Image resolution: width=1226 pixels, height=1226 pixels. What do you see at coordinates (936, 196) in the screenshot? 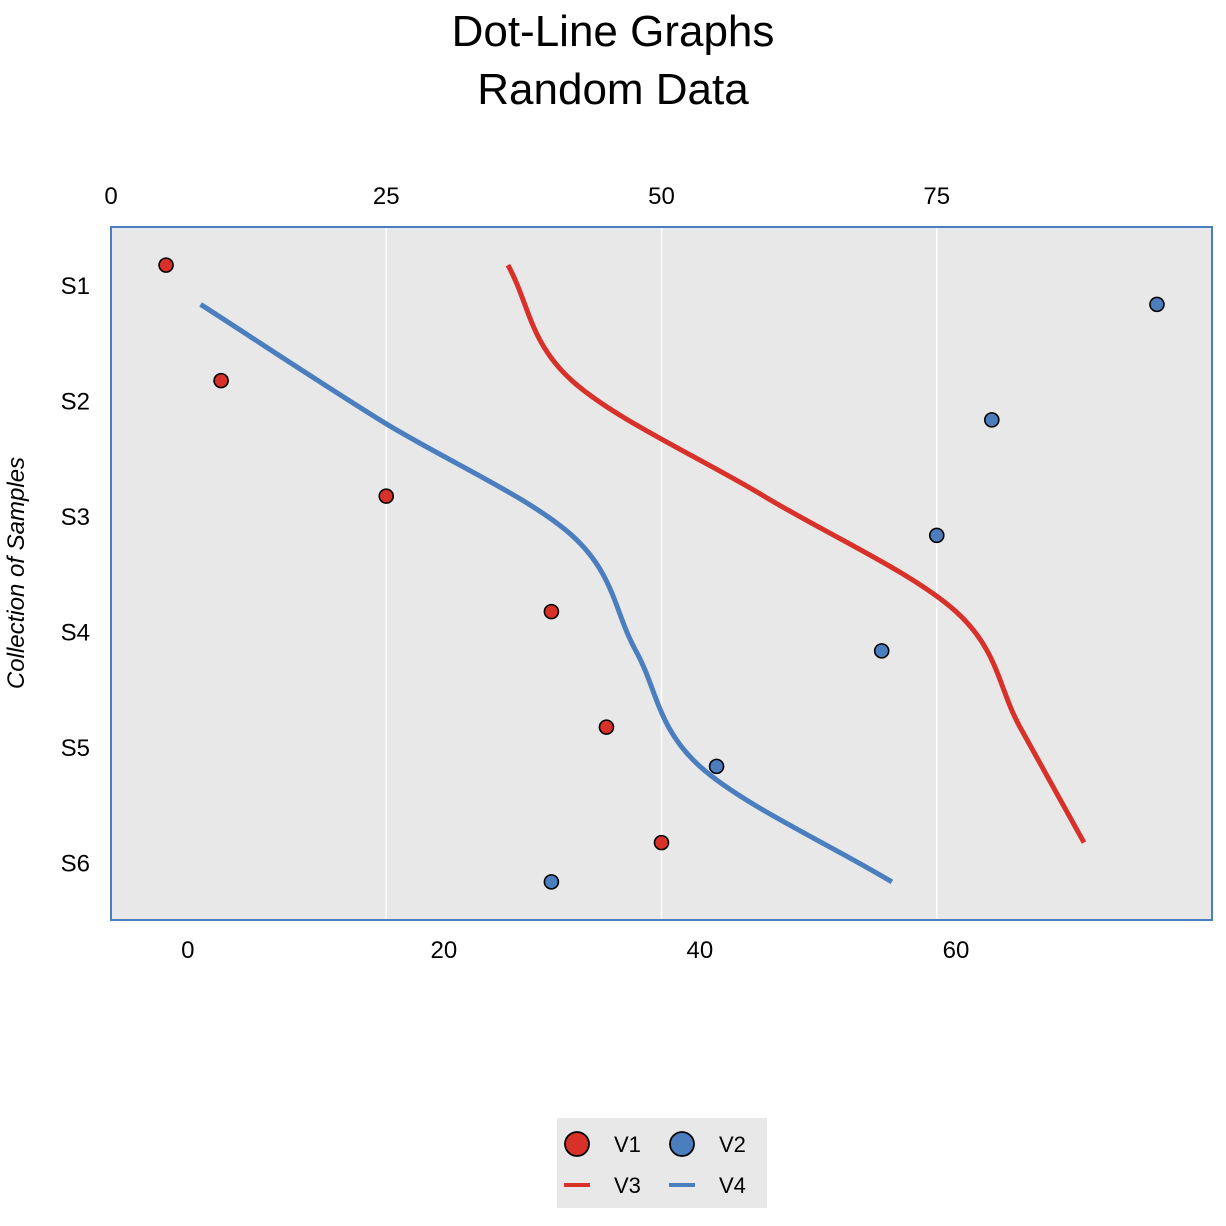
I see `top-tick-label: 75` at bounding box center [936, 196].